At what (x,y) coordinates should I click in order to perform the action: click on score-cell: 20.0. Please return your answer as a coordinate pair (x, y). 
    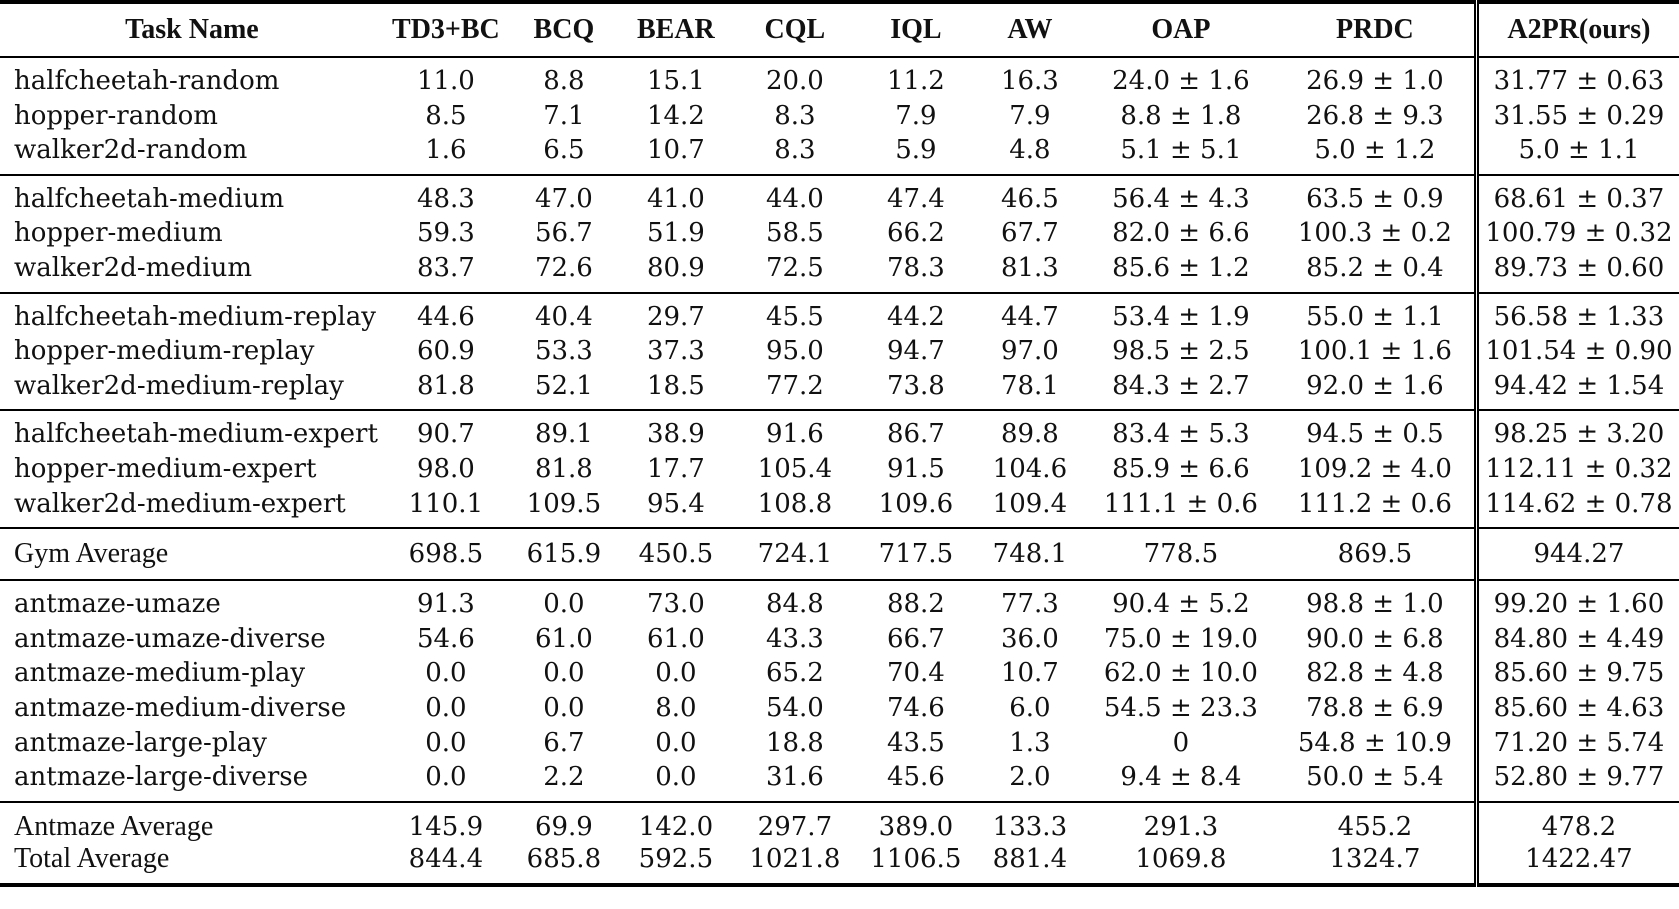
    Looking at the image, I should click on (794, 81).